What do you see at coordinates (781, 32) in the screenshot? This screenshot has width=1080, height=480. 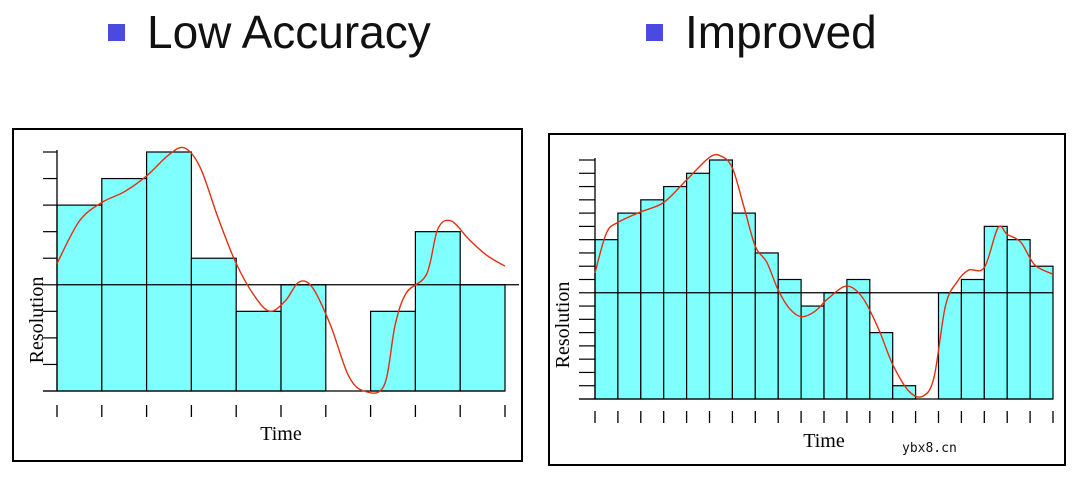 I see `right-heading-text: Improved` at bounding box center [781, 32].